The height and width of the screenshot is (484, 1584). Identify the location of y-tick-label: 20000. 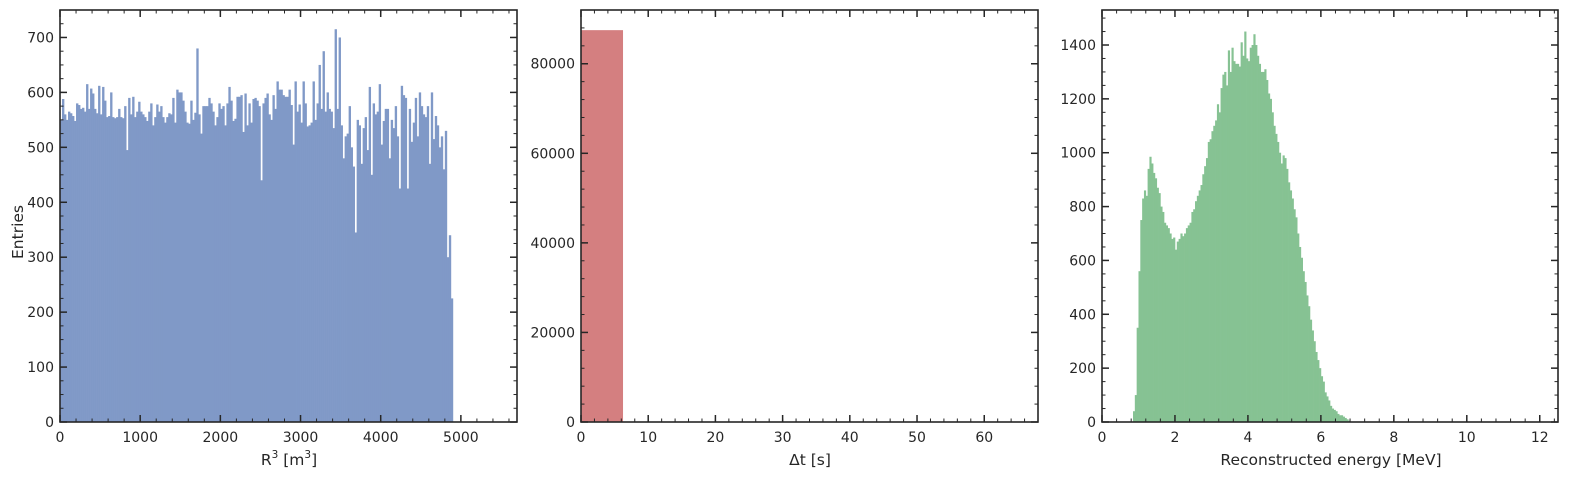
(552, 333).